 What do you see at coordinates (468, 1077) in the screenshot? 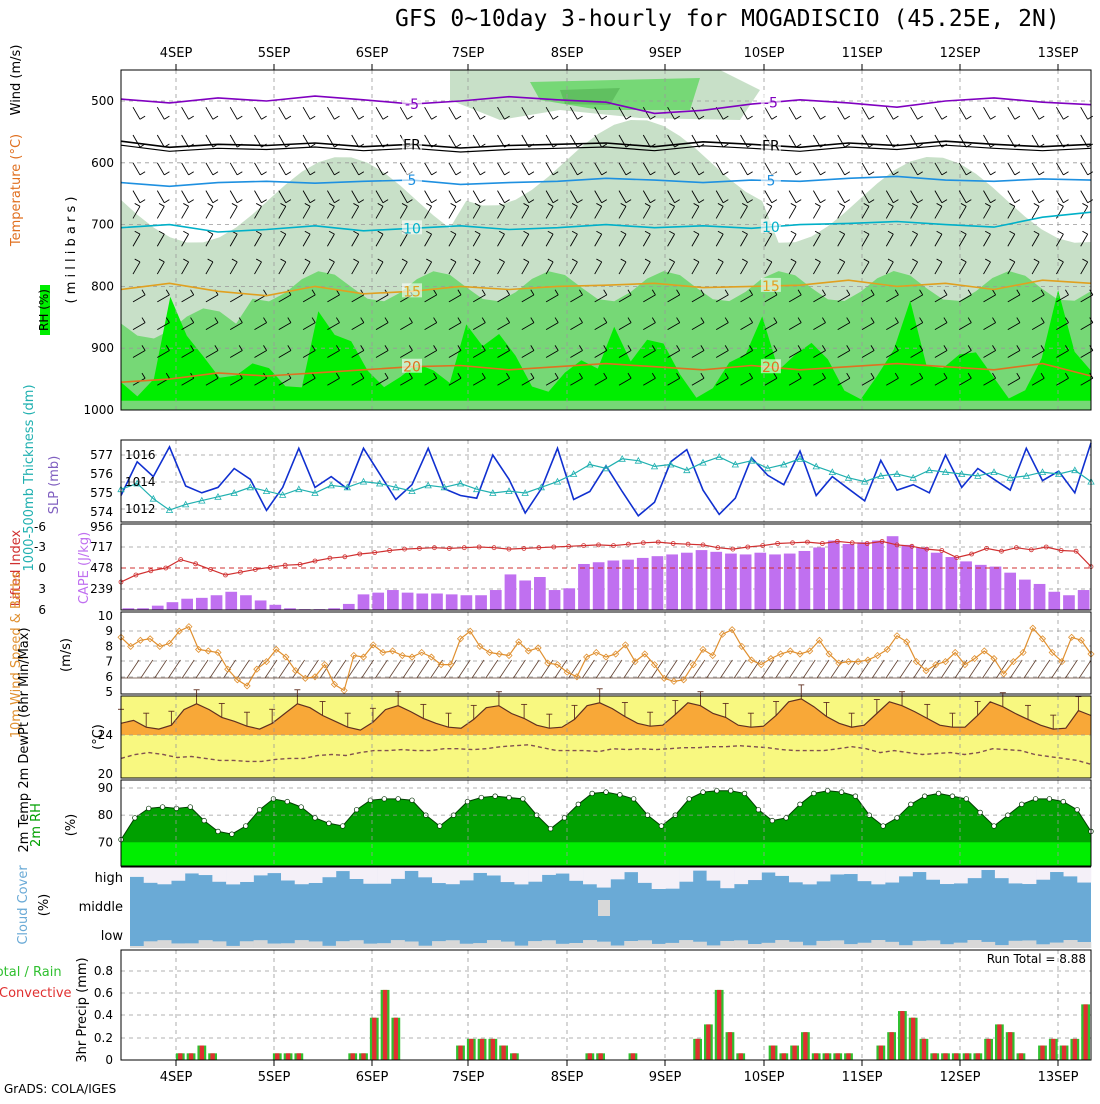
I see `day-label-bottom: 7SEP` at bounding box center [468, 1077].